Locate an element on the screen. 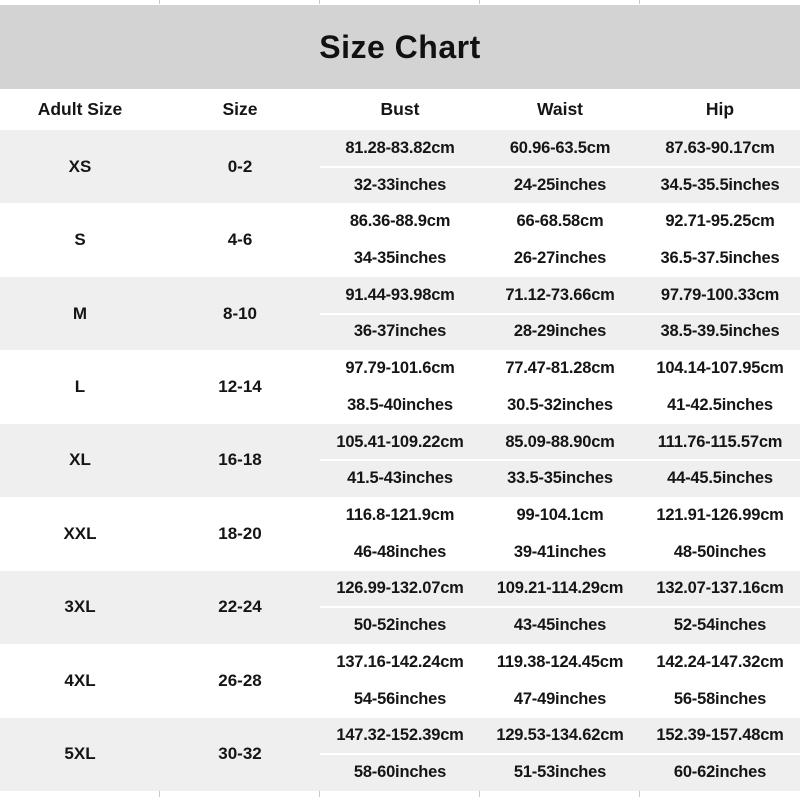 The image size is (800, 800). adult-size-cell: XL is located at coordinates (80, 460).